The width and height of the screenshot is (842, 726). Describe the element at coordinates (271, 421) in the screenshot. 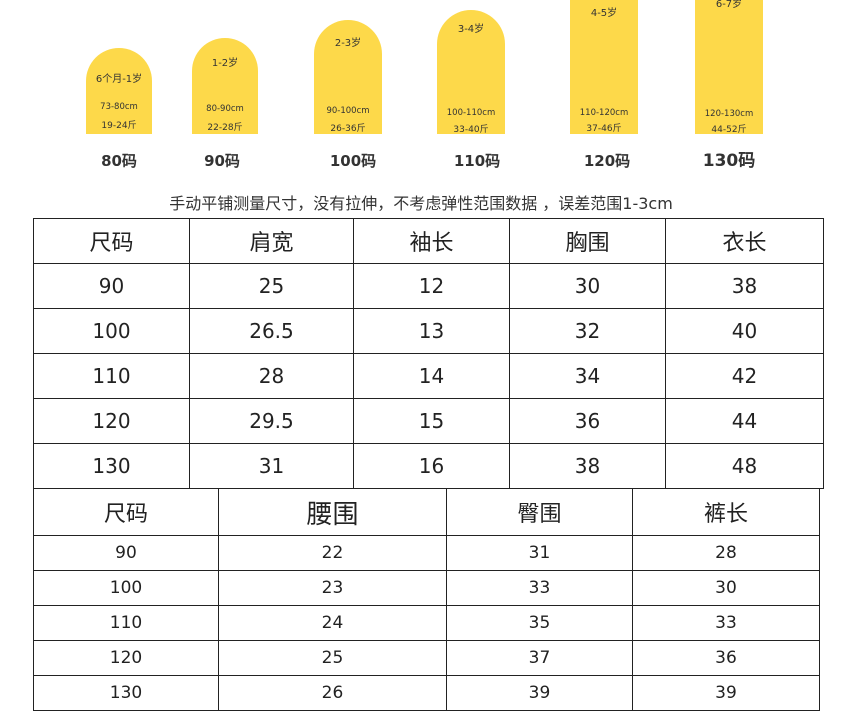

I see `table-cell: 29.5` at that location.